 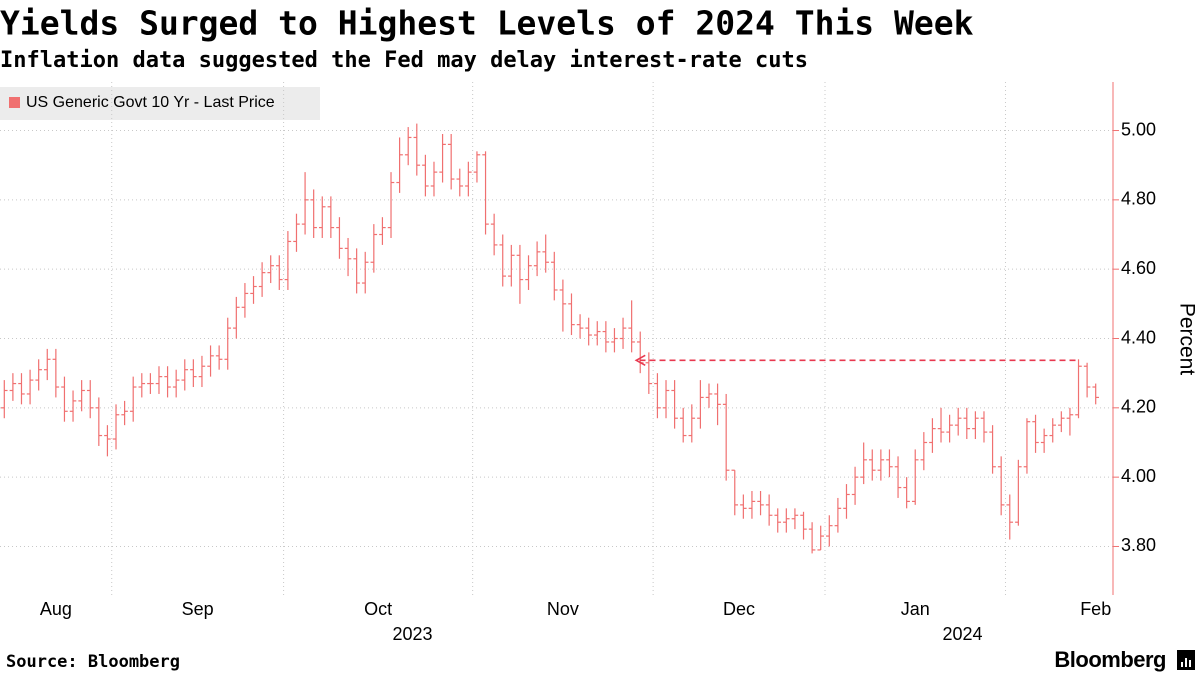 I want to click on x-tick-label: Oct, so click(x=378, y=609).